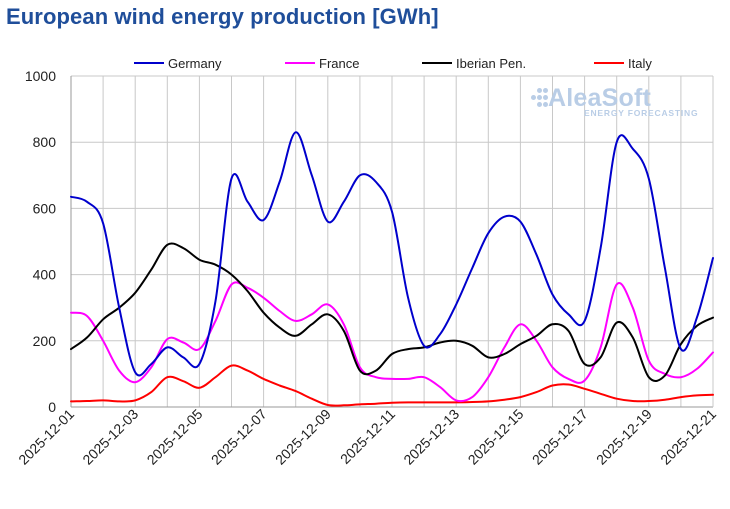 The image size is (730, 509). Describe the element at coordinates (46, 437) in the screenshot. I see `x-tick-label: 2025-12-01` at that location.